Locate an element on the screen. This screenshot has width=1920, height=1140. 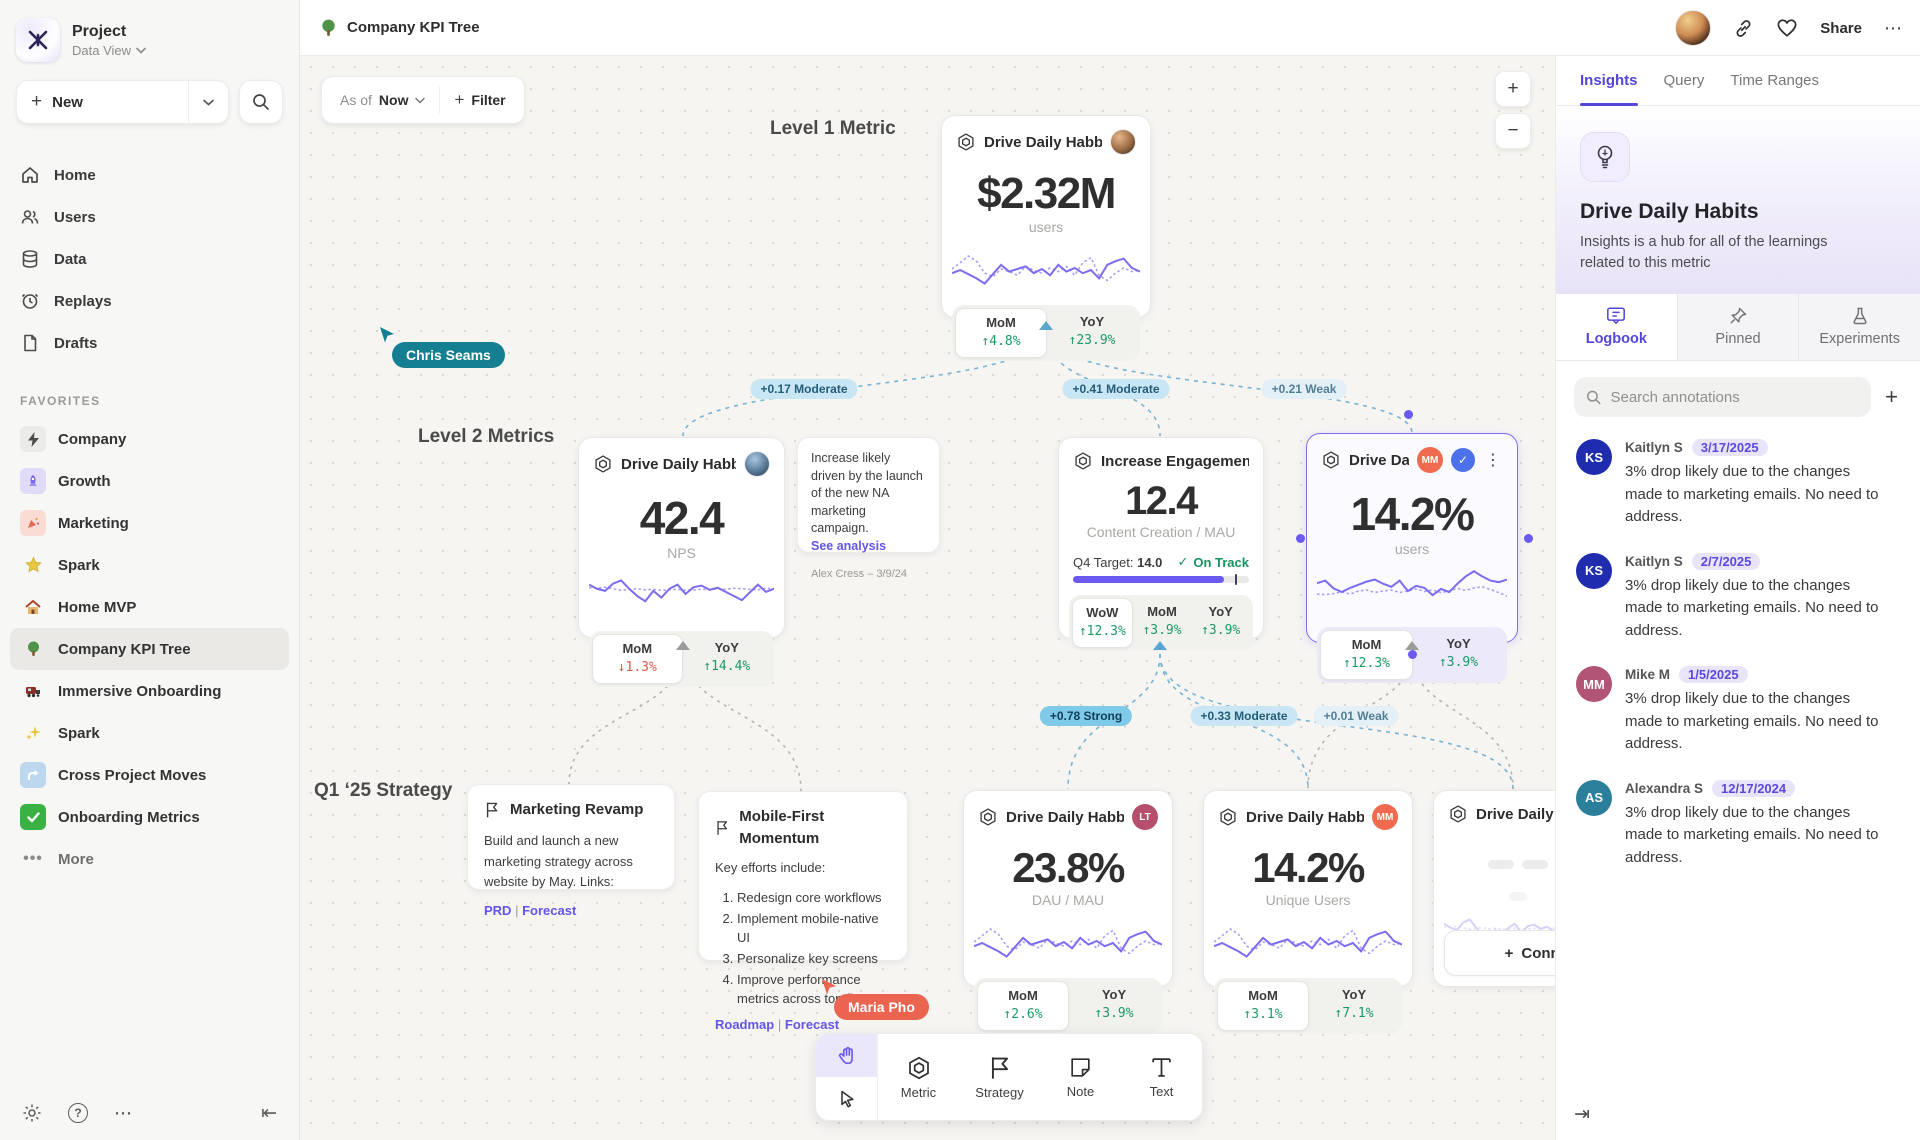
edge-label: +0.01 Weak is located at coordinates (1356, 716).